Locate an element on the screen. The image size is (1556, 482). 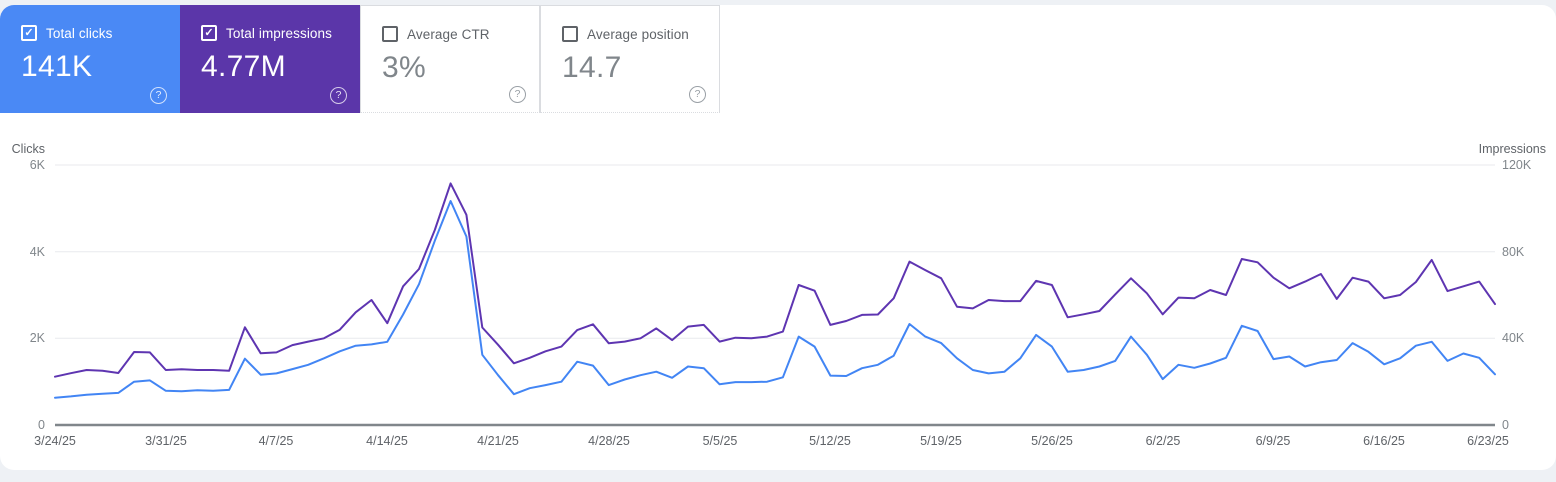
metric-card-total-clicks: ✓ Total clicks 141K ? is located at coordinates (90, 59).